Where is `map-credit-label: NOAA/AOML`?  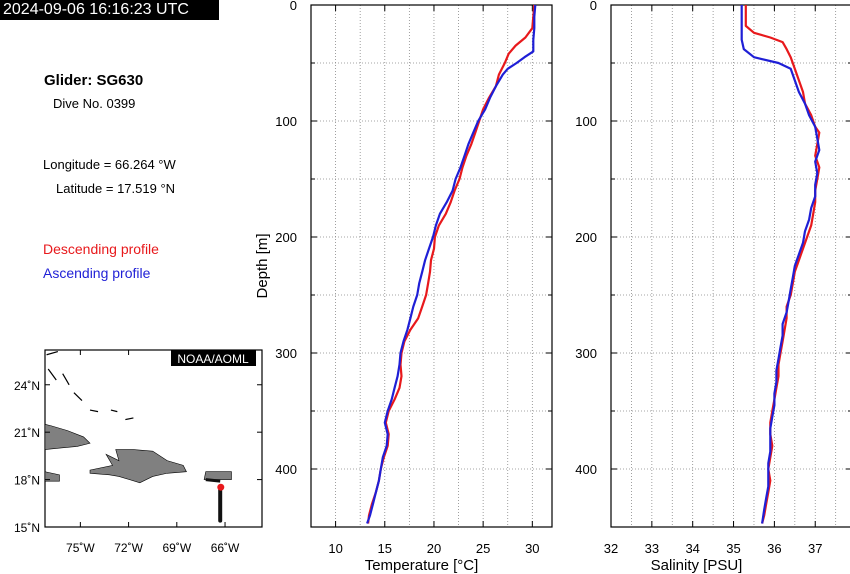
map-credit-label: NOAA/AOML is located at coordinates (213, 359).